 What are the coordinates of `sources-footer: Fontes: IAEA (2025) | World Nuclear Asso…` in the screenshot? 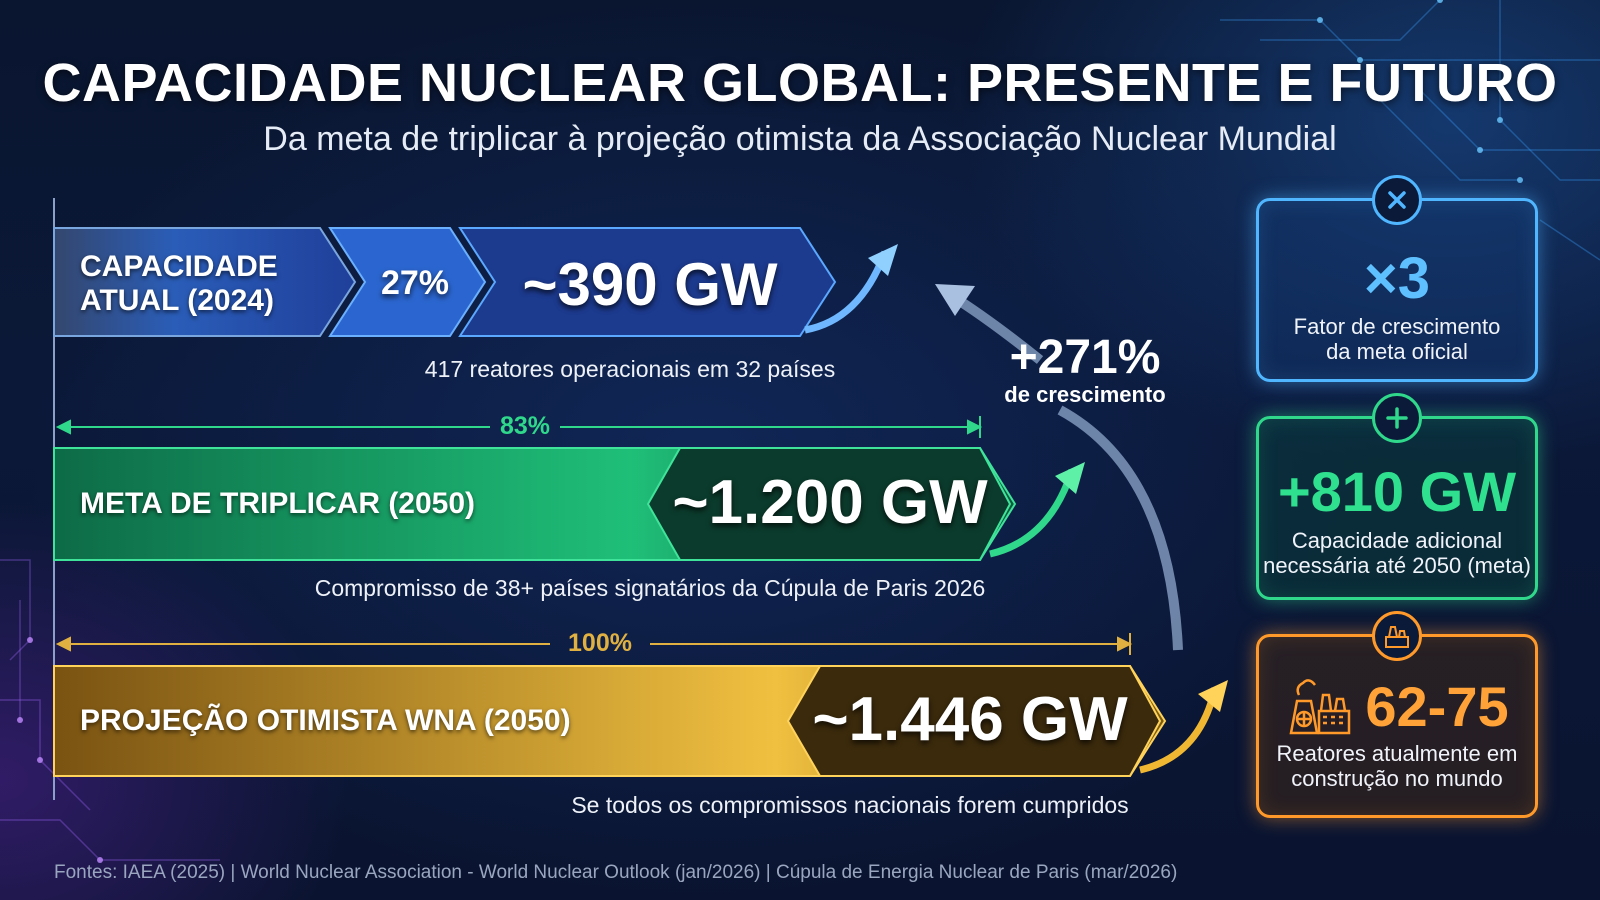 It's located at (616, 872).